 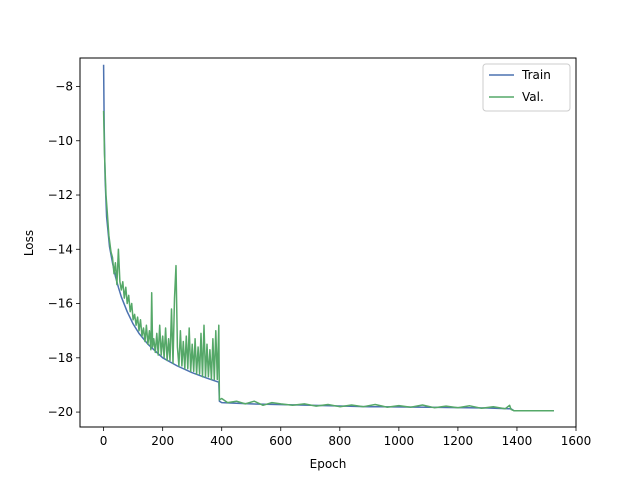 What do you see at coordinates (399, 441) in the screenshot?
I see `x-tick-label: 1000` at bounding box center [399, 441].